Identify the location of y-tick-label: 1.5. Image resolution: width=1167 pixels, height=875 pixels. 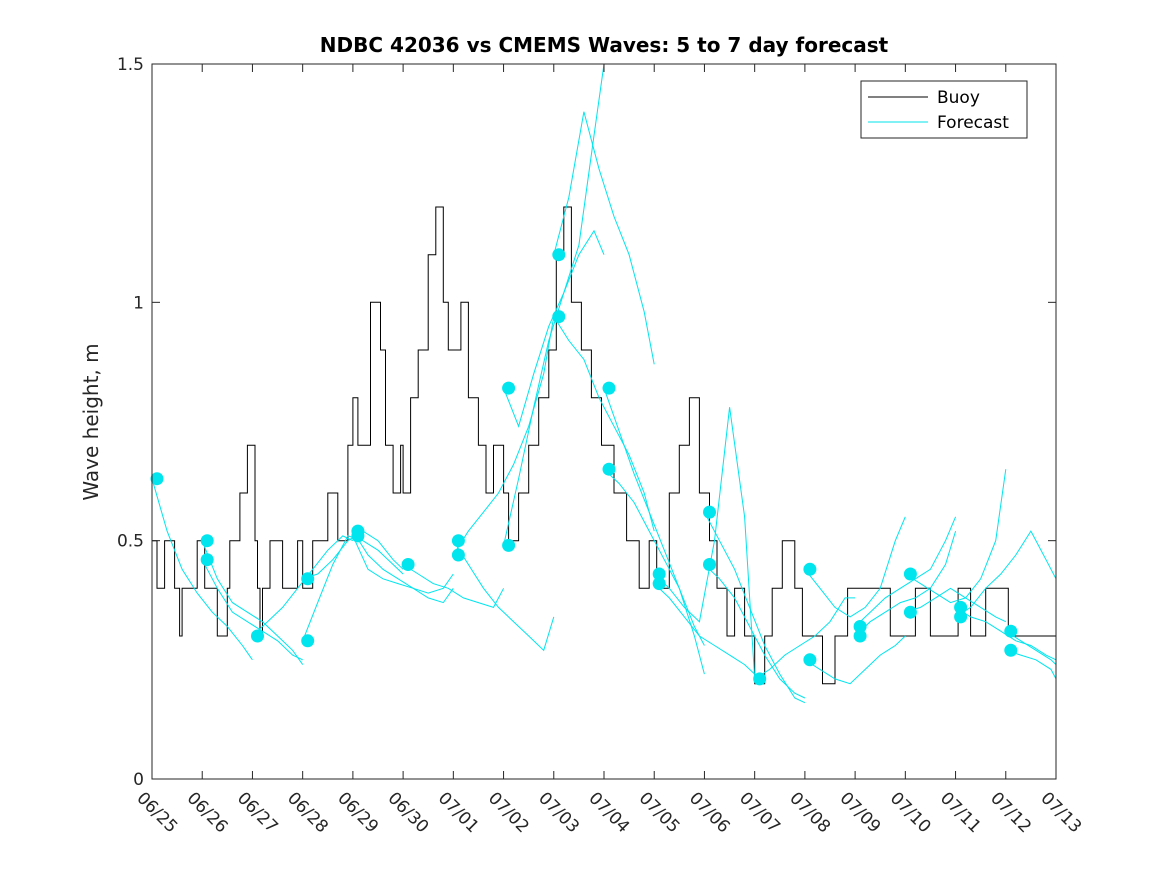
(130, 65).